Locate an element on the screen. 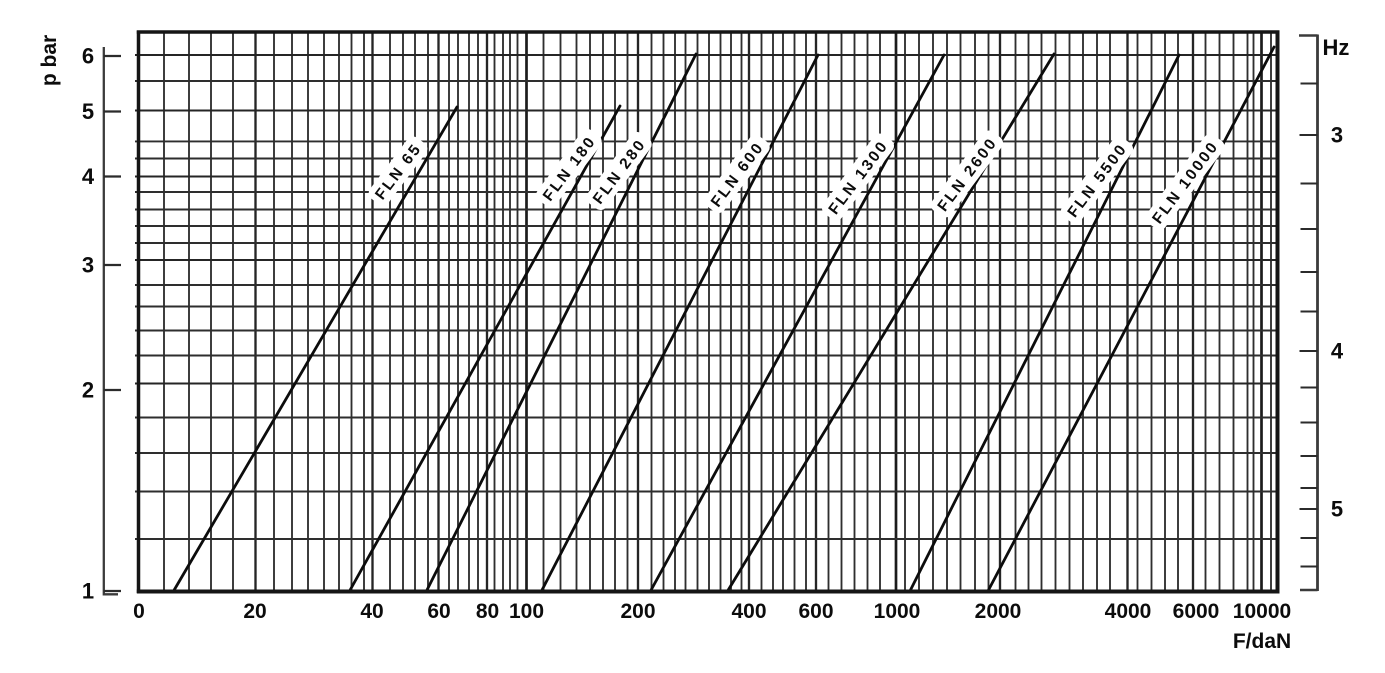  svg-text: 2000 is located at coordinates (998, 611).